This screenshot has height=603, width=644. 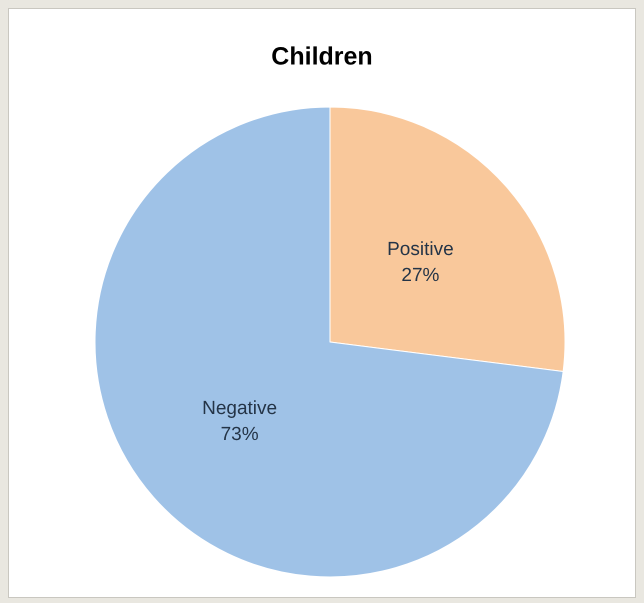 What do you see at coordinates (322, 56) in the screenshot?
I see `chart-title: Children` at bounding box center [322, 56].